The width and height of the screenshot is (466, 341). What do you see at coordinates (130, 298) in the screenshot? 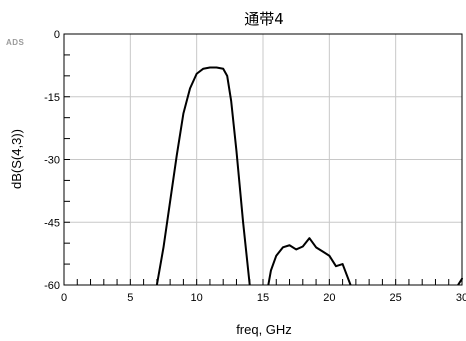
I see `x-tick-label-1: 5` at bounding box center [130, 298].